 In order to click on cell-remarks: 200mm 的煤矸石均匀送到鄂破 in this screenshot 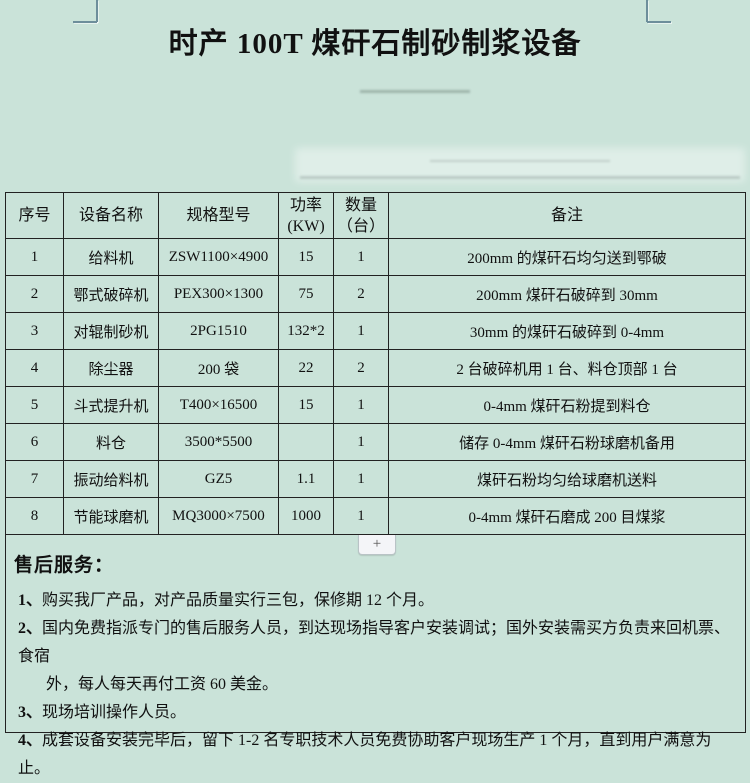, I will do `click(567, 257)`.